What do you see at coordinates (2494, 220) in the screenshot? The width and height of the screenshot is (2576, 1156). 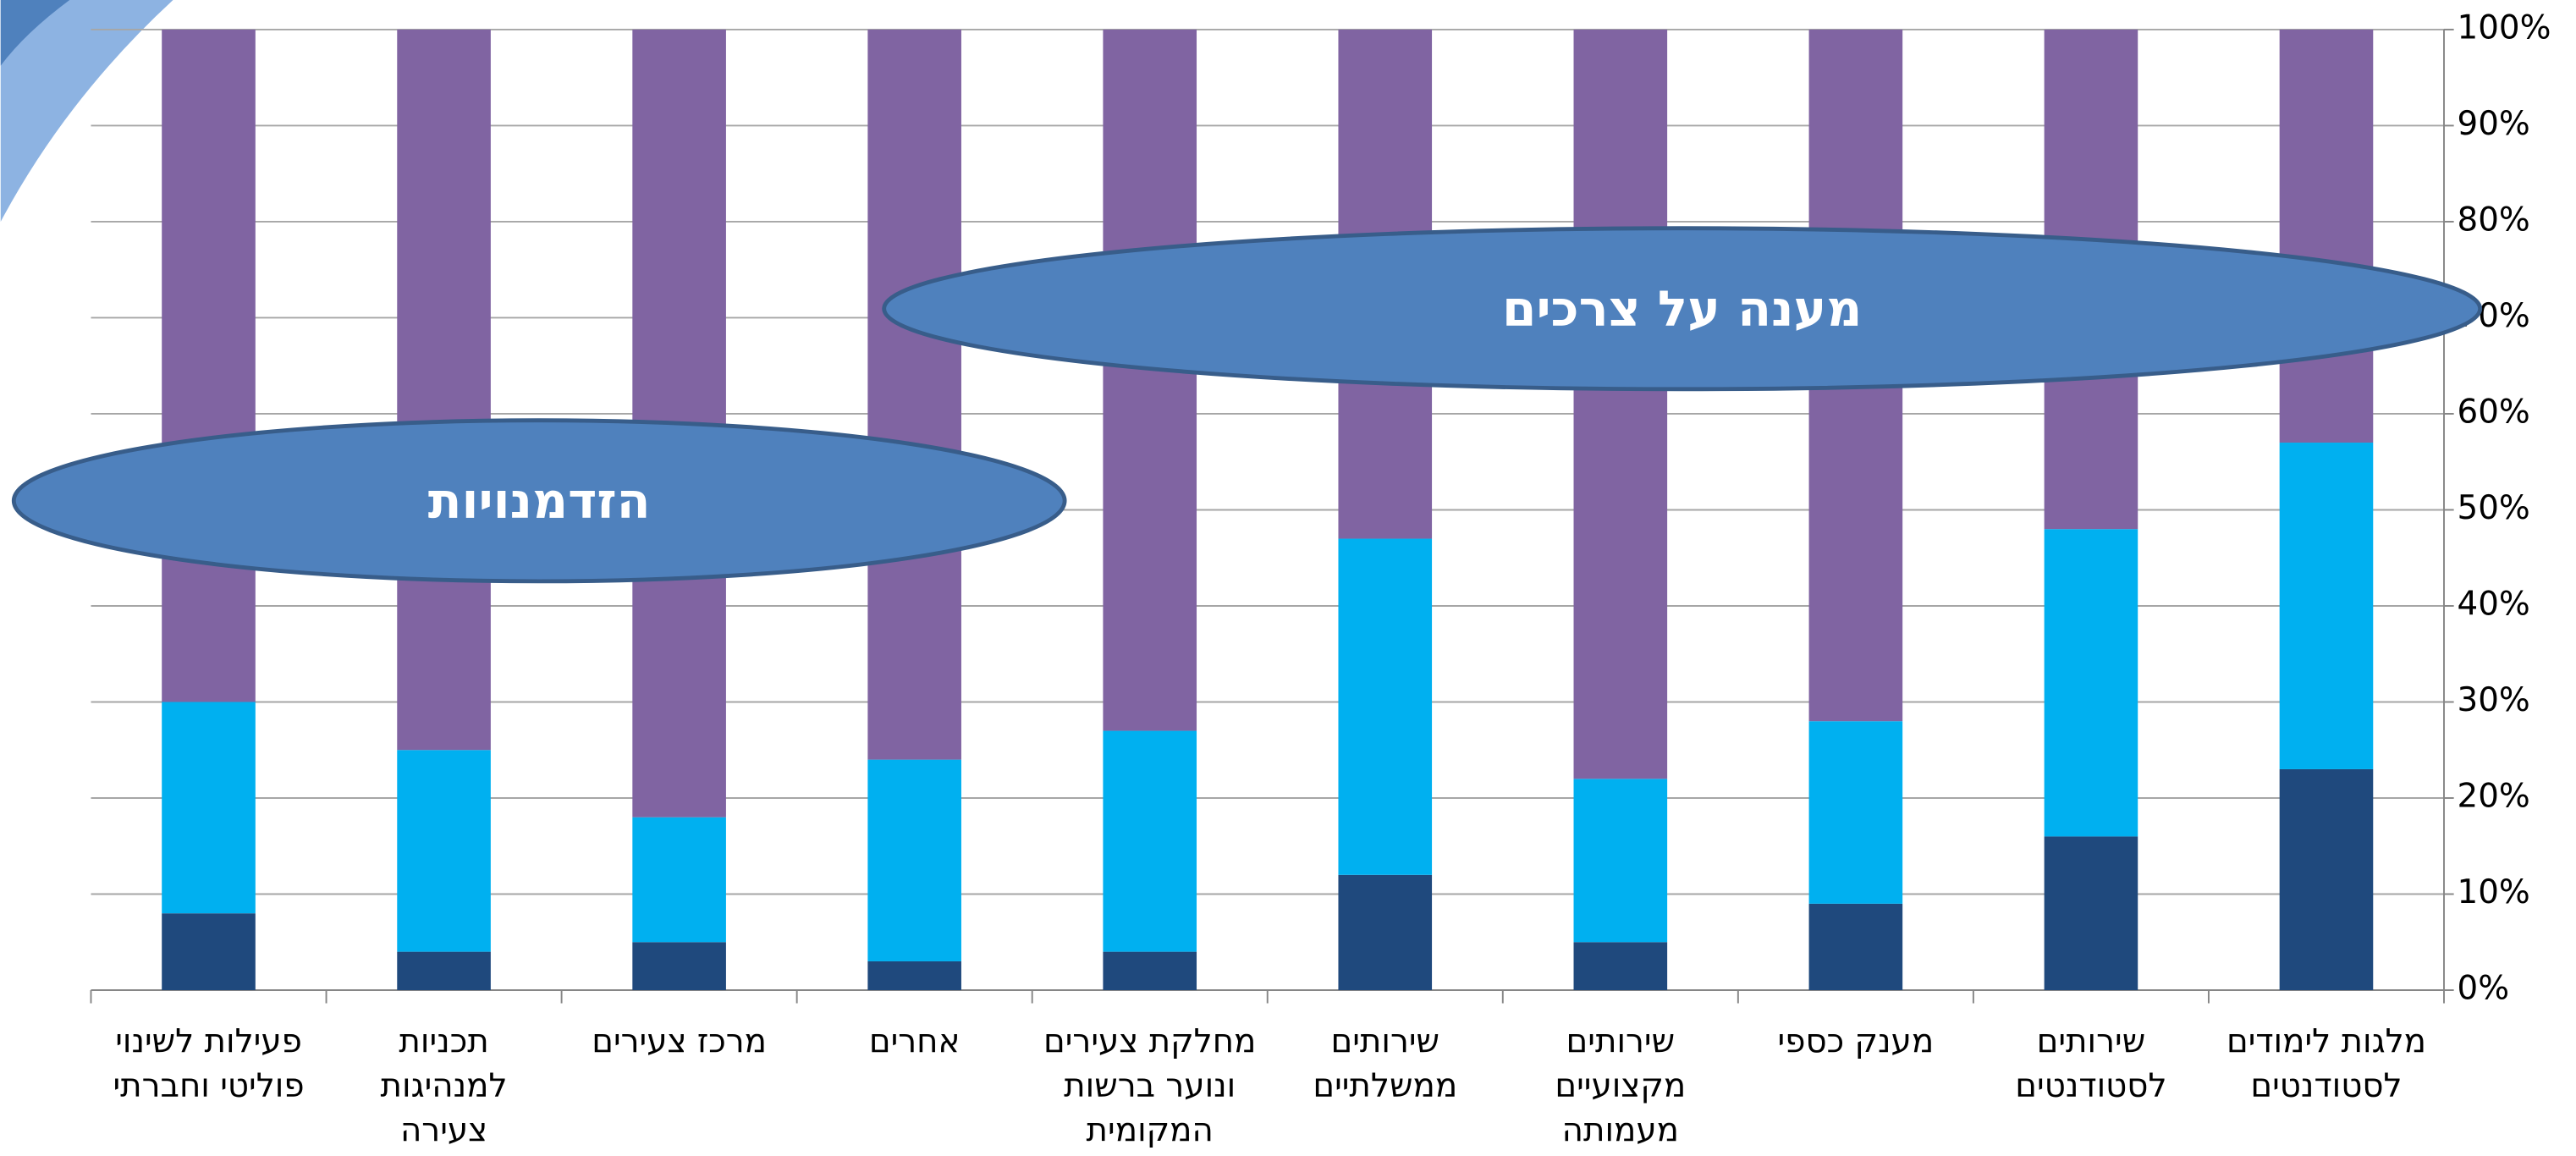 I see `y-tick-label: 80%` at bounding box center [2494, 220].